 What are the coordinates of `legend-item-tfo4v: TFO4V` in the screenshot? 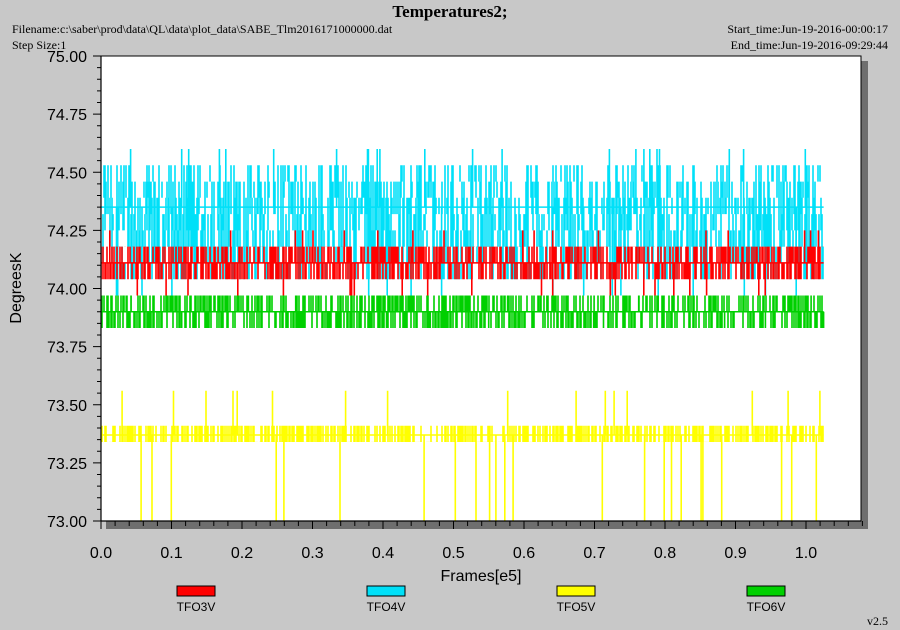 It's located at (386, 599).